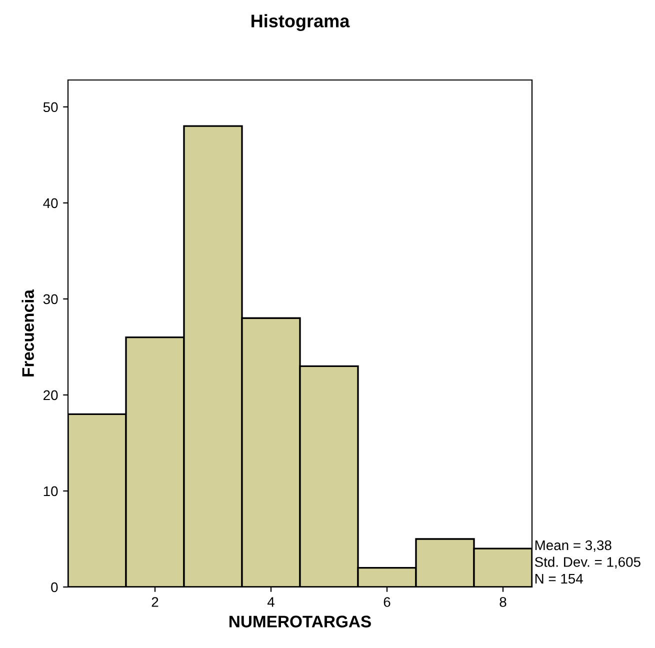 This screenshot has height=648, width=655. Describe the element at coordinates (51, 395) in the screenshot. I see `y-tick-label: 20` at that location.